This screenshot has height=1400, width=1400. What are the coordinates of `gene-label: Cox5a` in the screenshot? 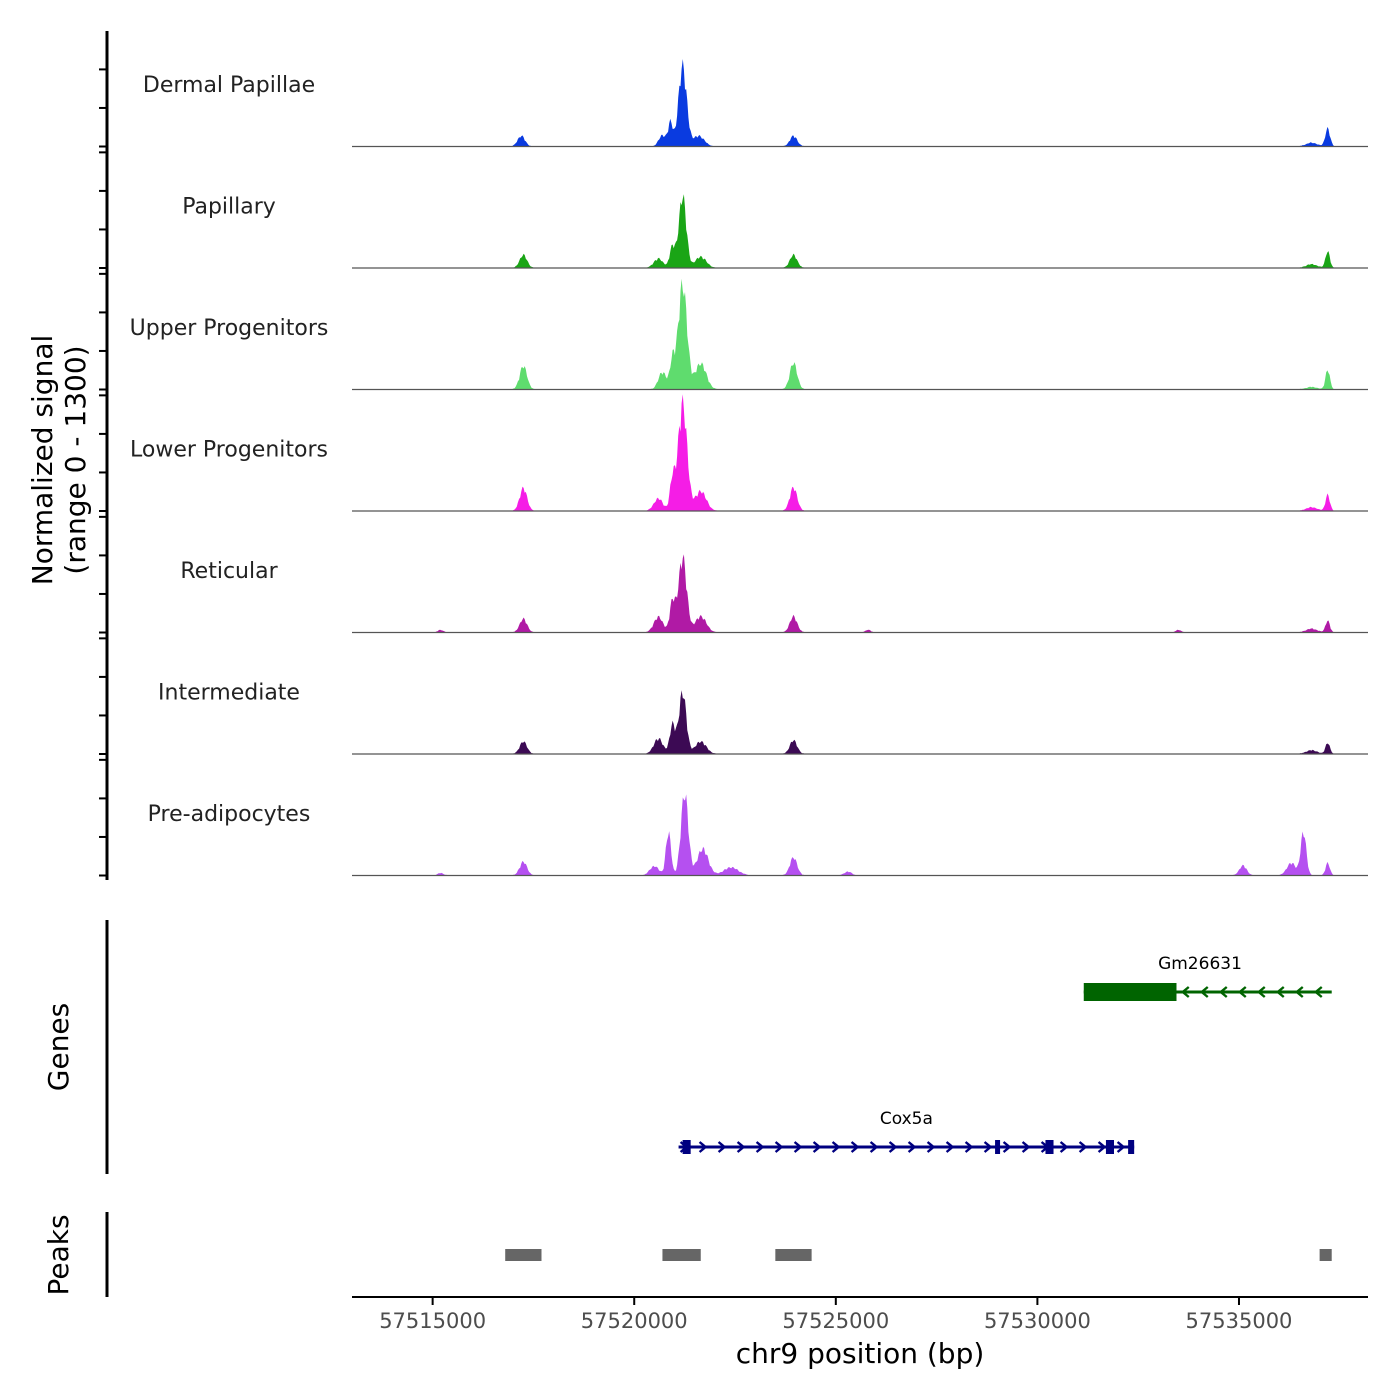 It's located at (906, 1119).